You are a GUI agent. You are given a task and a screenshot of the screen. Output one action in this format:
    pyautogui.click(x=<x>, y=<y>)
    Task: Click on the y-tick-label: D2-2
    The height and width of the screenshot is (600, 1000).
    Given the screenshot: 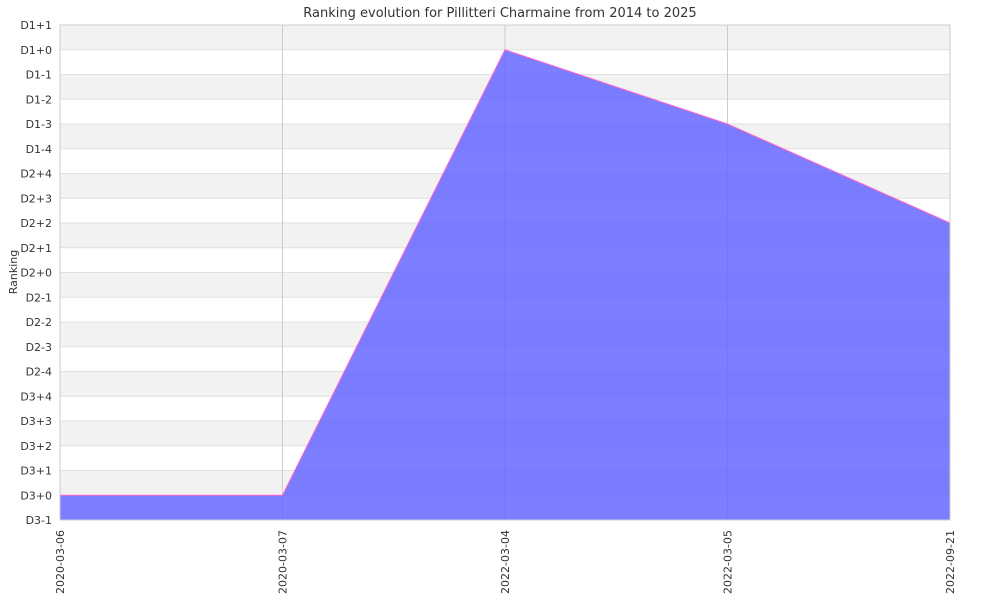 What is the action you would take?
    pyautogui.click(x=39, y=322)
    